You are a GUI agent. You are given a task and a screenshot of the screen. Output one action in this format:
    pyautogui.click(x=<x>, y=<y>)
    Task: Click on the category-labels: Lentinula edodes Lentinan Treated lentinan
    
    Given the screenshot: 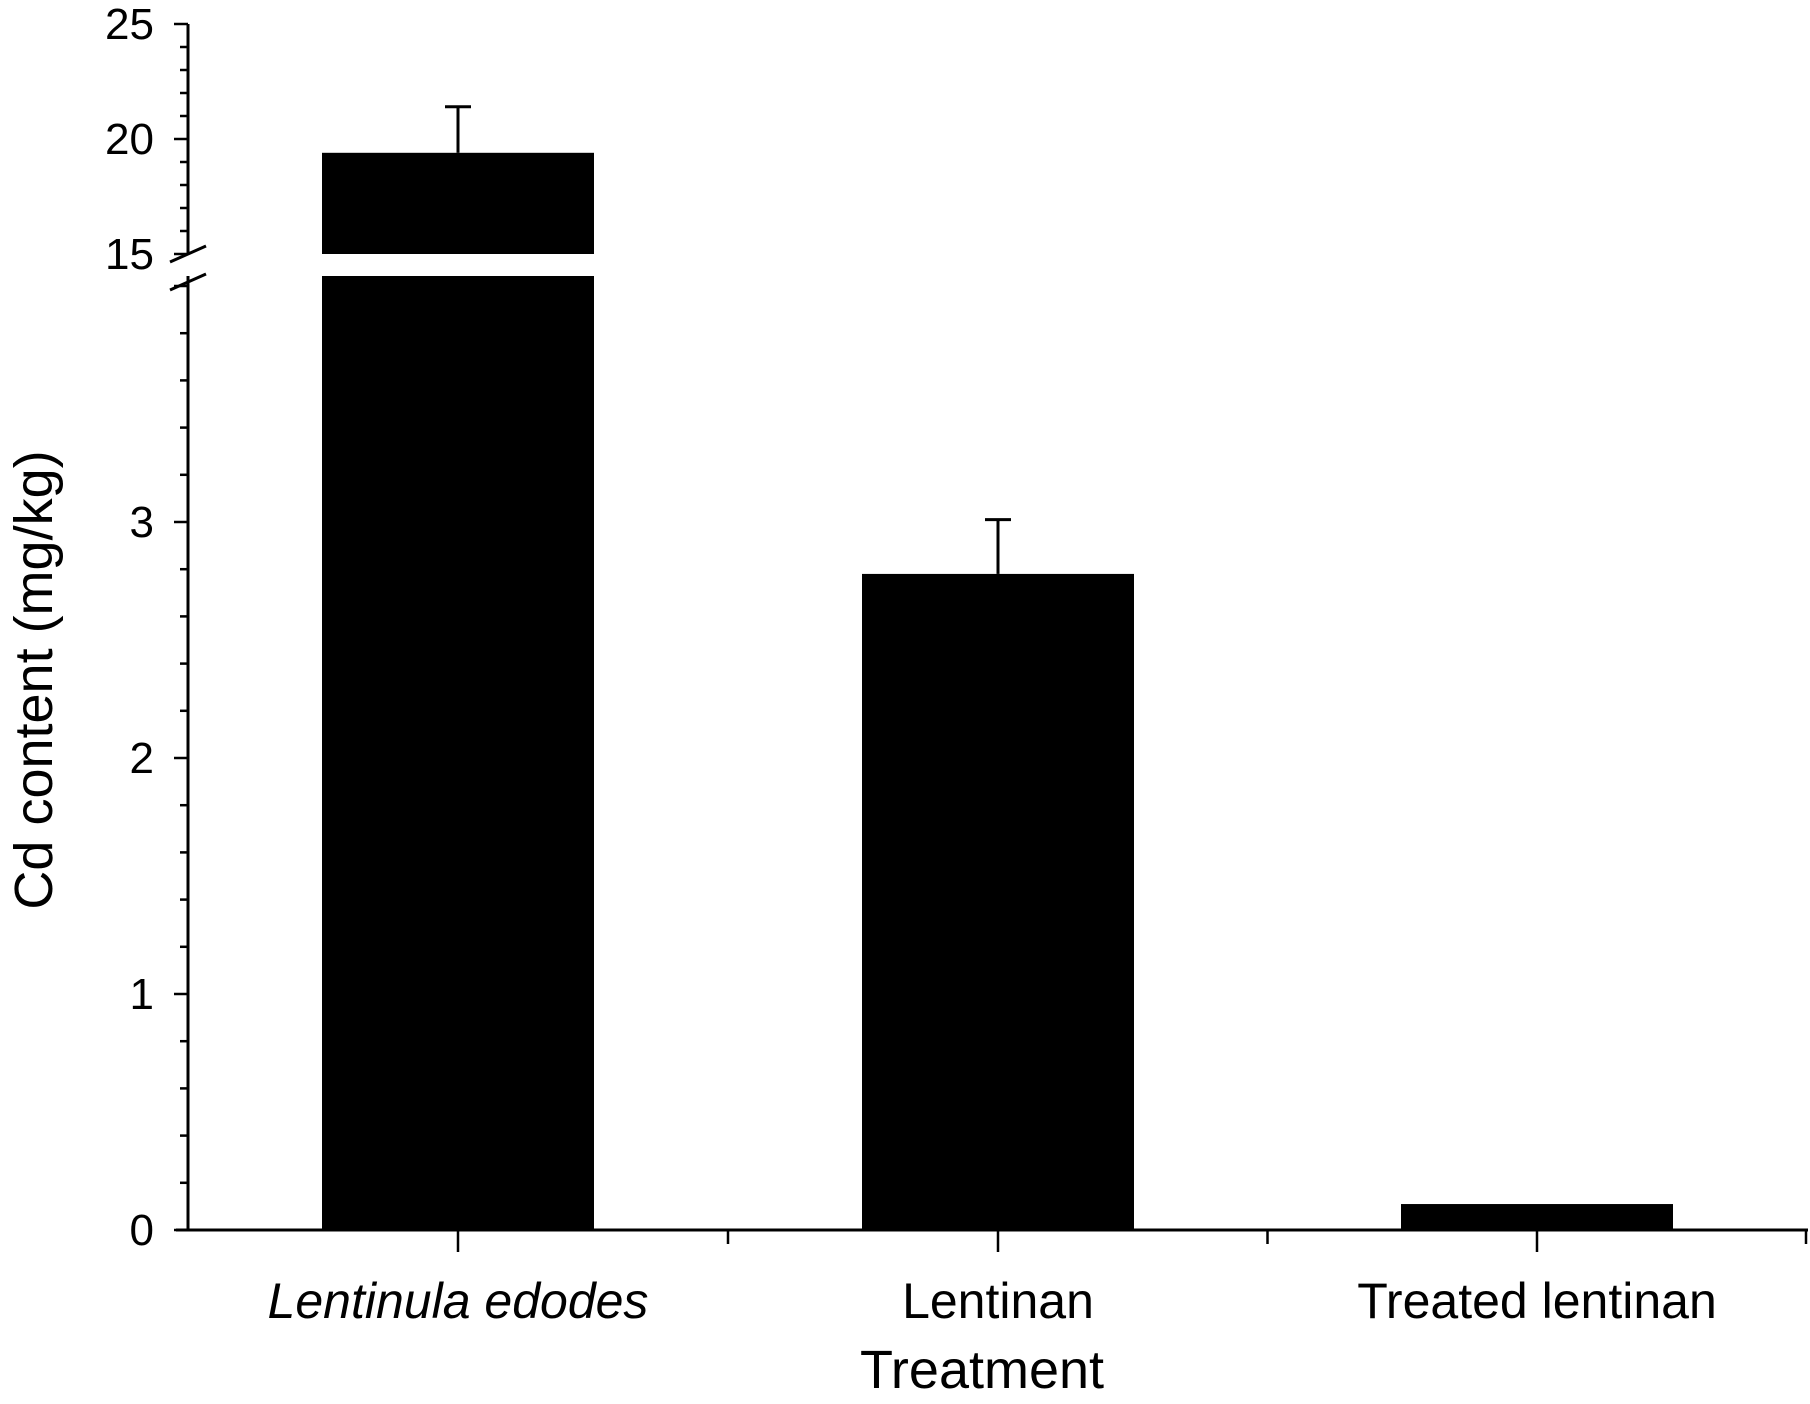 What is the action you would take?
    pyautogui.click(x=992, y=1301)
    